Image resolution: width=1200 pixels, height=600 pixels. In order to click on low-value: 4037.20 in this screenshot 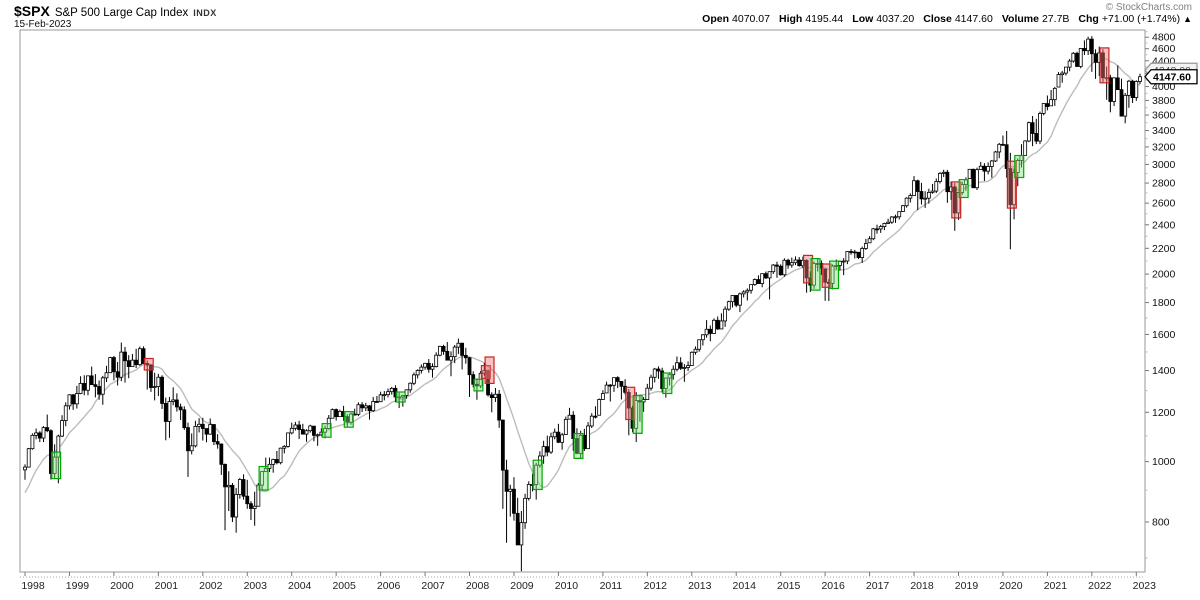, I will do `click(895, 19)`.